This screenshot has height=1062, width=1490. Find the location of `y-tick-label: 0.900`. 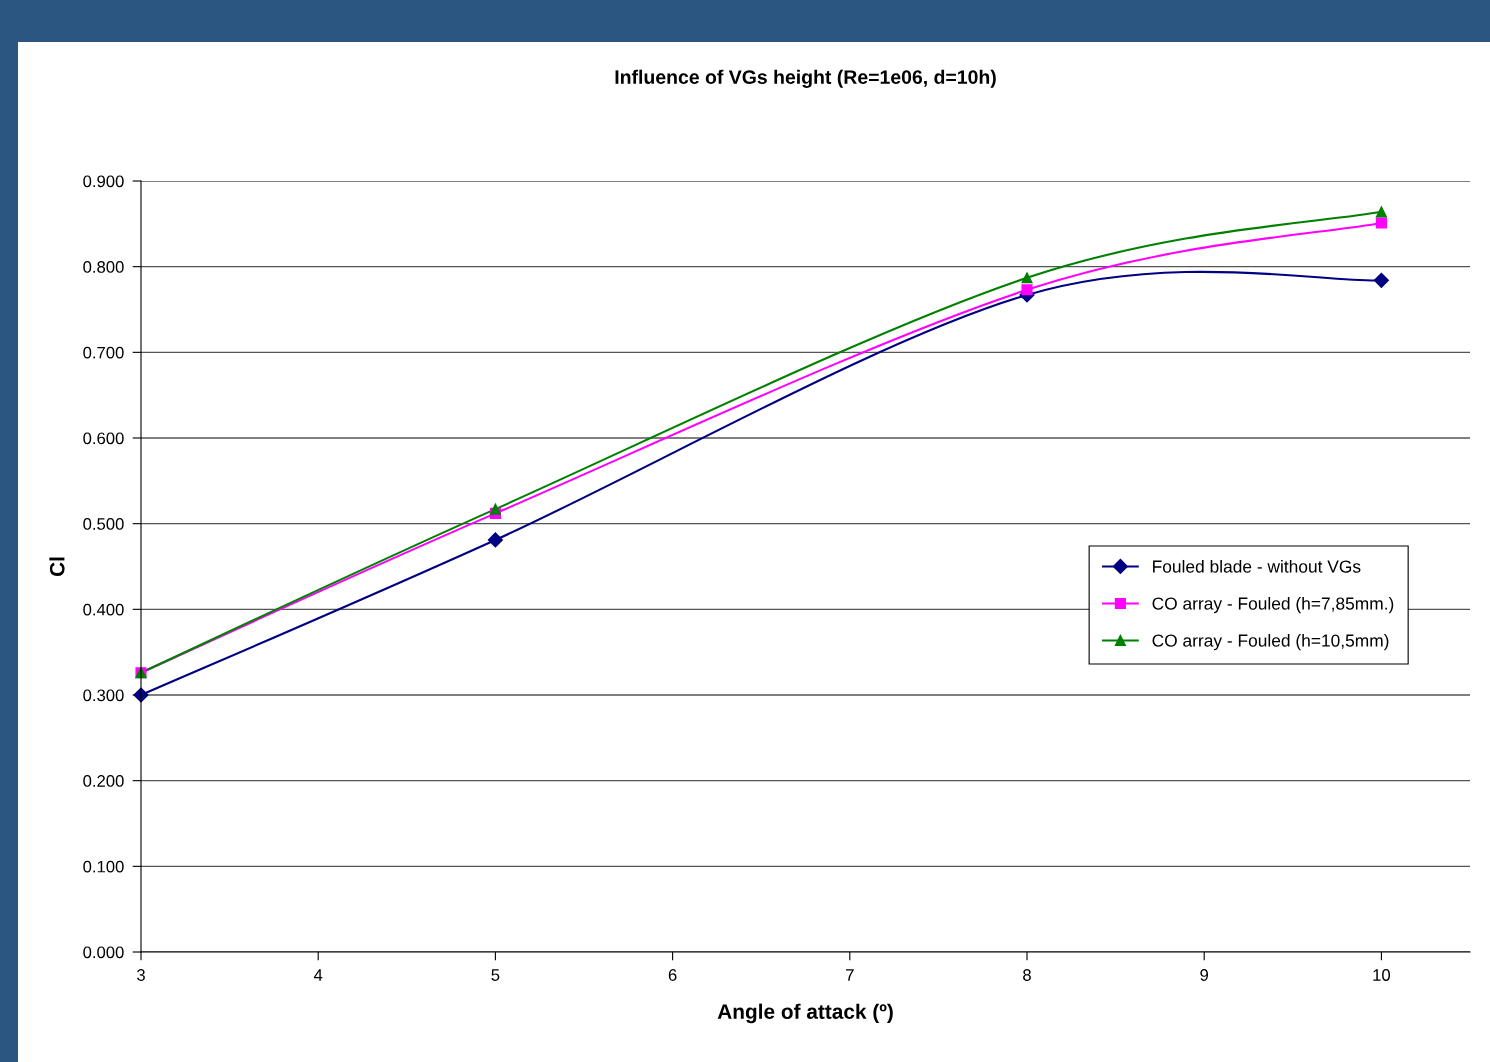

y-tick-label: 0.900 is located at coordinates (103, 181).